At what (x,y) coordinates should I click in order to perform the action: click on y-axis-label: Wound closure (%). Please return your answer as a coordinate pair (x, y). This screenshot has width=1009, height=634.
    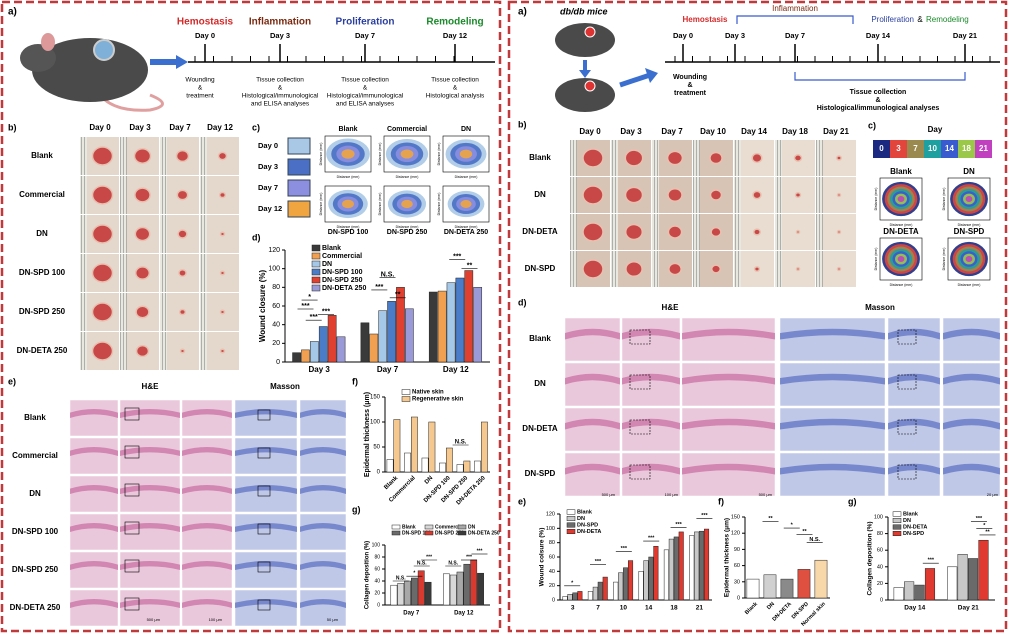
    Looking at the image, I should click on (262, 306).